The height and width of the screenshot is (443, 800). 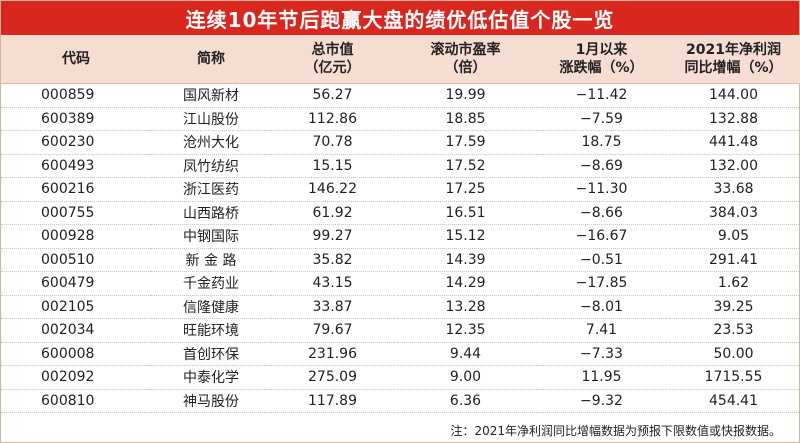 What do you see at coordinates (332, 236) in the screenshot?
I see `cell-market-cap: 99.27` at bounding box center [332, 236].